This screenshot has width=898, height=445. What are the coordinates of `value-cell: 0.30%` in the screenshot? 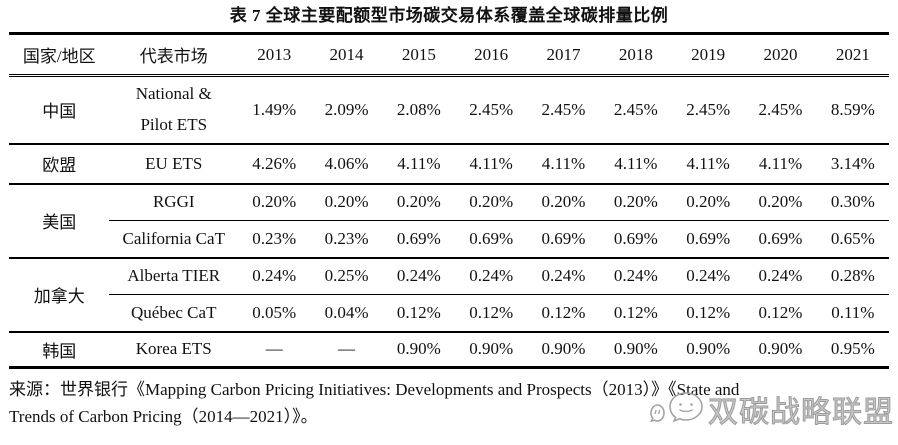 It's located at (852, 201).